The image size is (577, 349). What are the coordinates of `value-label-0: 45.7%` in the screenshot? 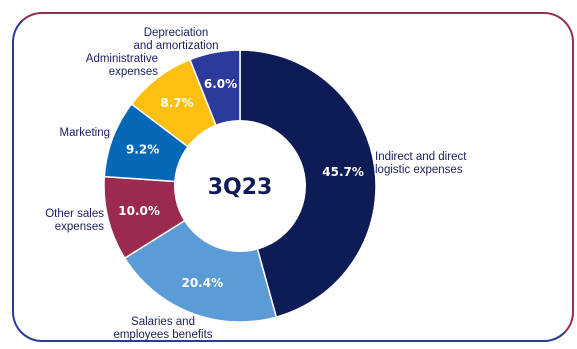 It's located at (343, 172).